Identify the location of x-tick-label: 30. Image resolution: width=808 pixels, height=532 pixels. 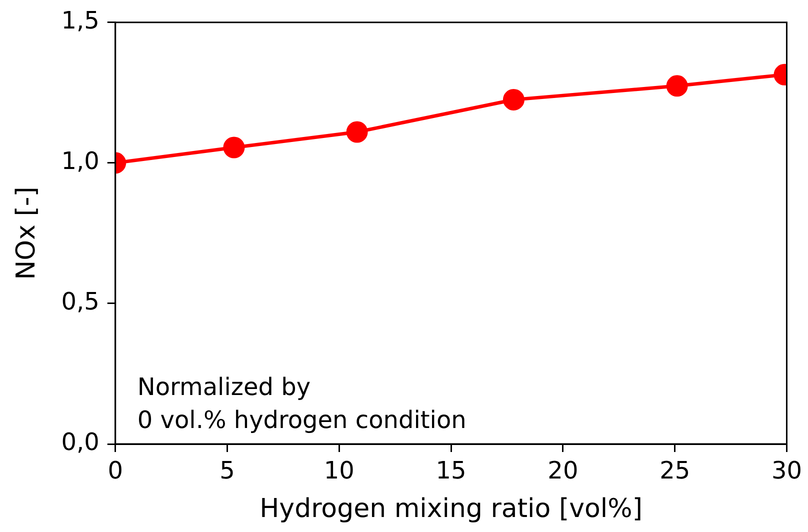
(786, 470).